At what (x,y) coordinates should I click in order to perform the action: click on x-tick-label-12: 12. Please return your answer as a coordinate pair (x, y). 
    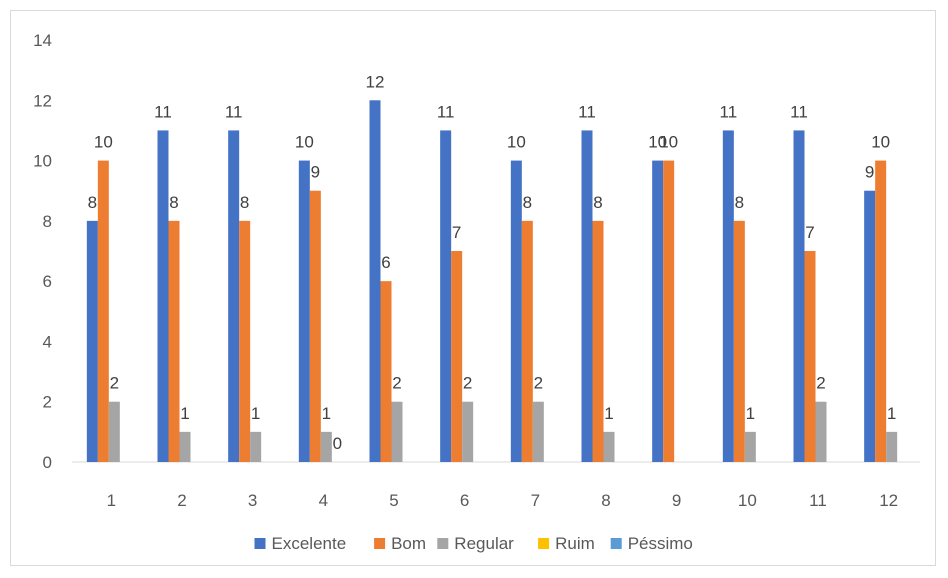
    Looking at the image, I should click on (888, 500).